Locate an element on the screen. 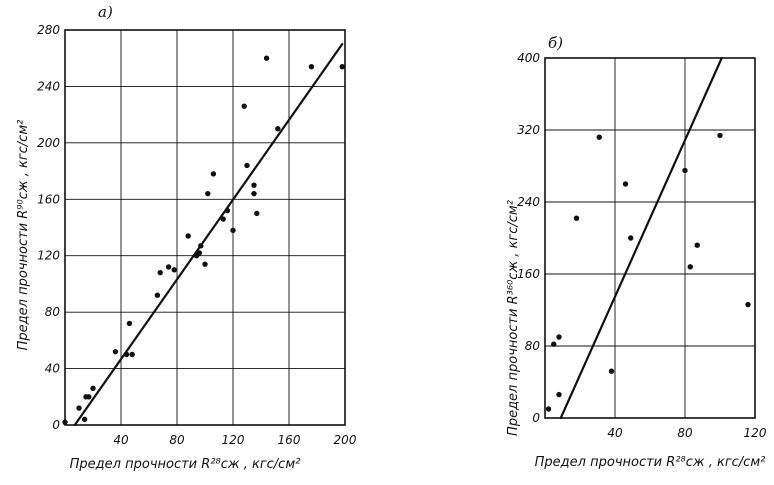  y-tick-label: 280 is located at coordinates (48, 30).